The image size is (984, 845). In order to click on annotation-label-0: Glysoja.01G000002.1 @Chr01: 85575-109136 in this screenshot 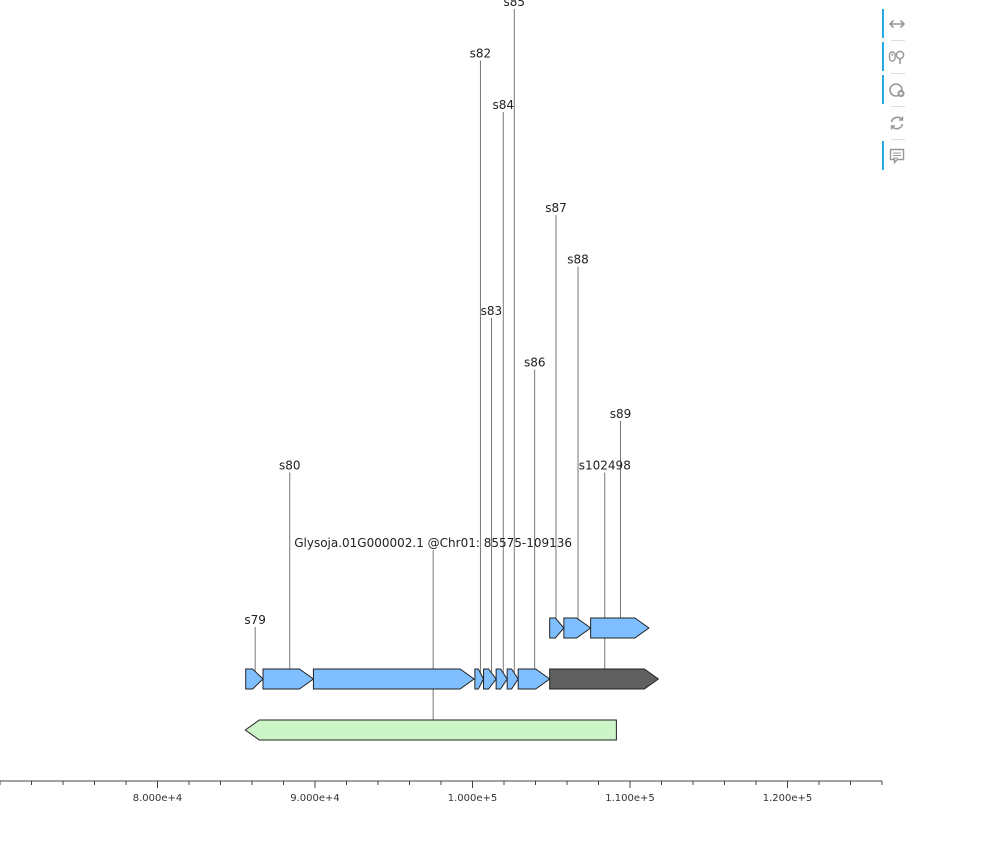, I will do `click(433, 543)`.